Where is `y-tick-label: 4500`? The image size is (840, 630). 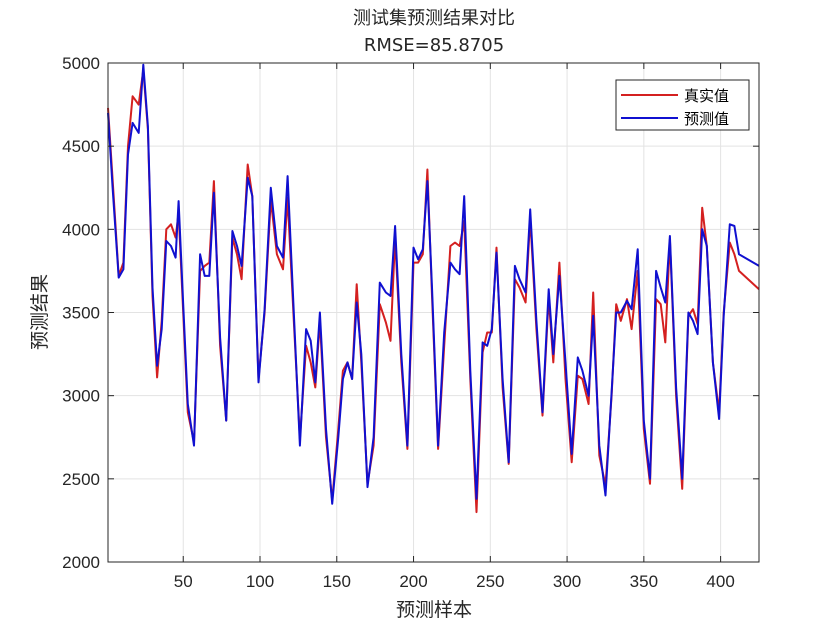 y-tick-label: 4500 is located at coordinates (81, 146).